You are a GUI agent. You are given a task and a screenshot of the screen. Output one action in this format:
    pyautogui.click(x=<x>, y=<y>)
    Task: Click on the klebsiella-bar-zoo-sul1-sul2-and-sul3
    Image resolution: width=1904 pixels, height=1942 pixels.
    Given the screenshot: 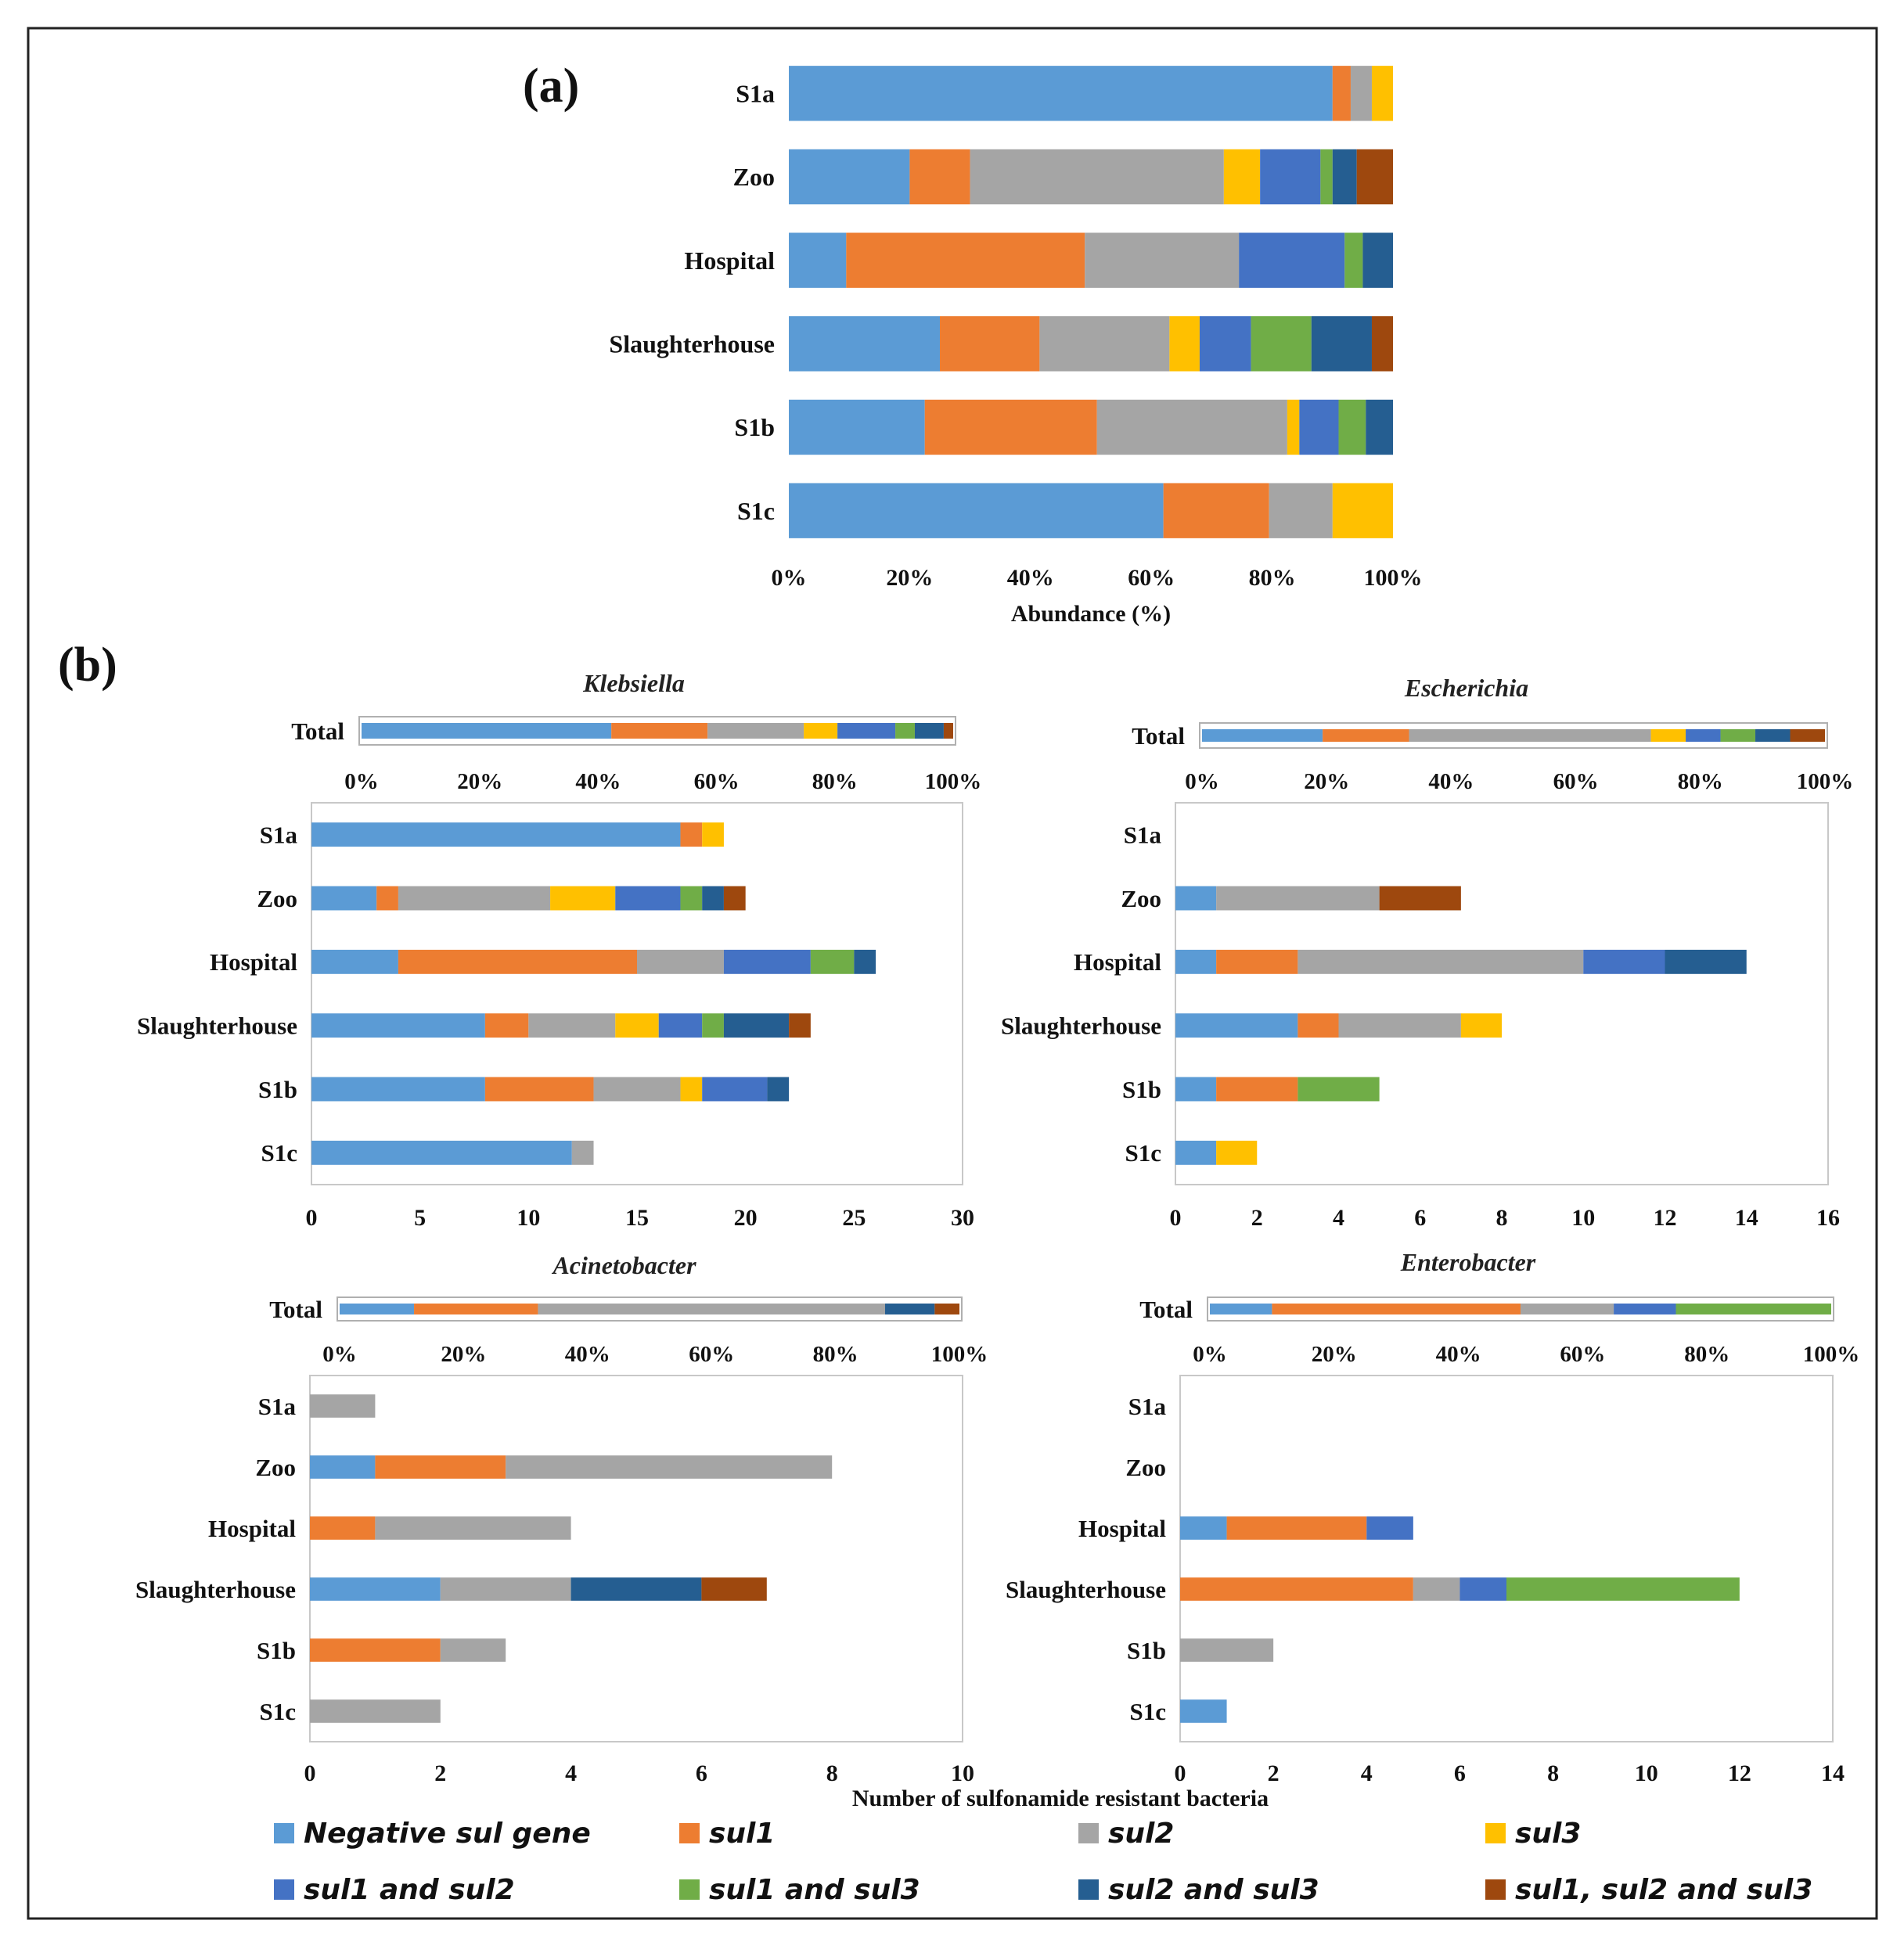 What is the action you would take?
    pyautogui.click(x=734, y=899)
    